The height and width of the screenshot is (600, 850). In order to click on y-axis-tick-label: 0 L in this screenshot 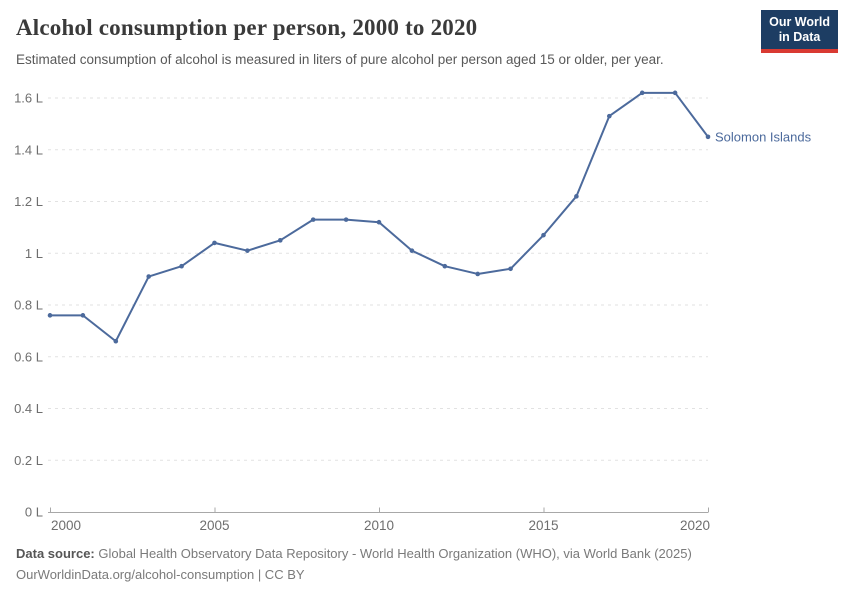, I will do `click(34, 512)`.